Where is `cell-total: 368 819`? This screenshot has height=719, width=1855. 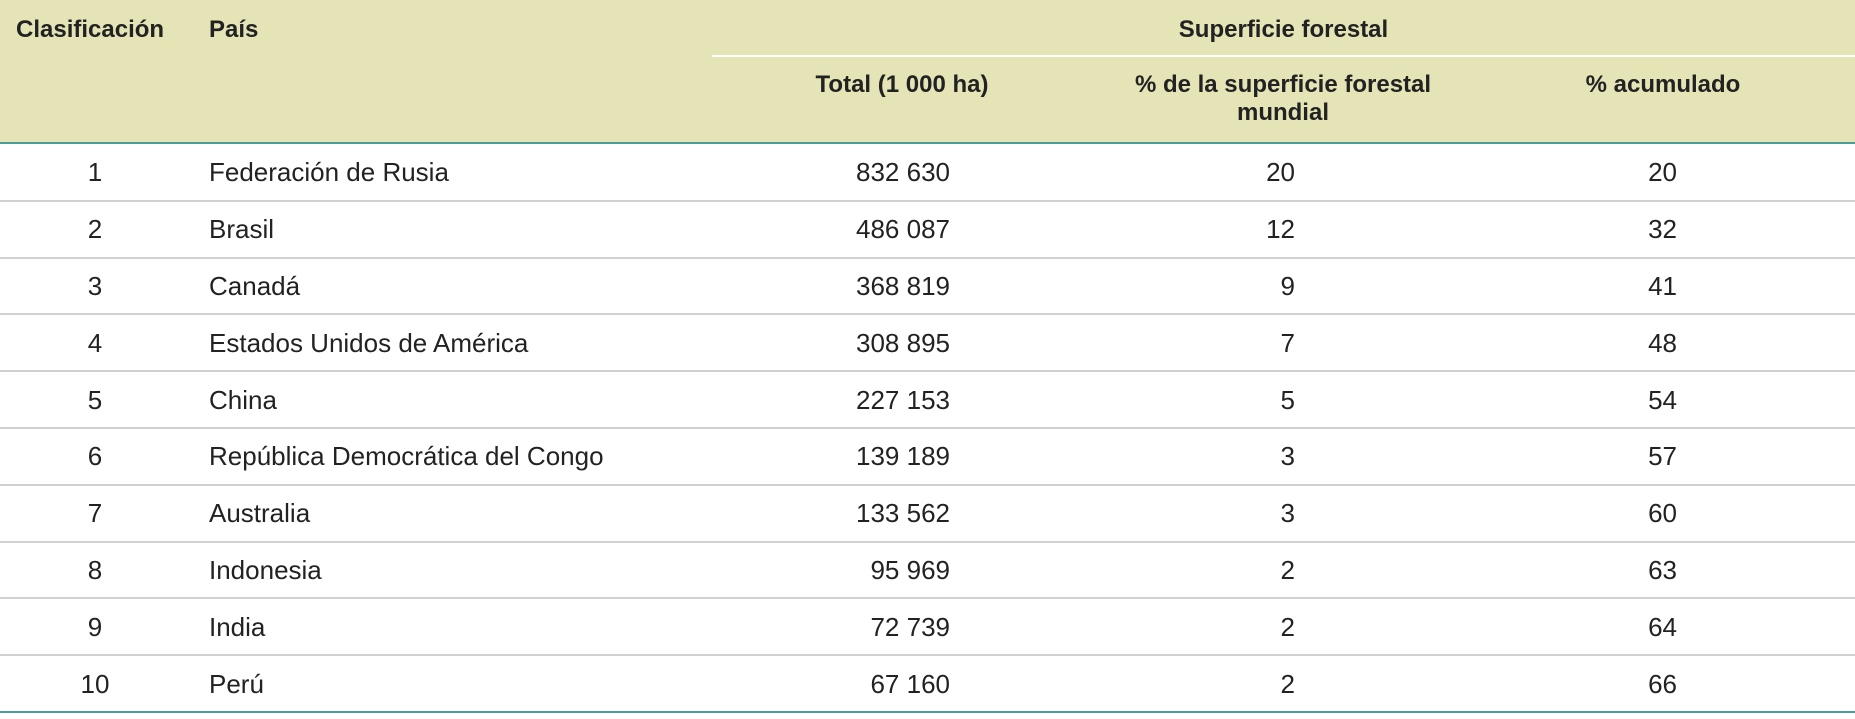 cell-total: 368 819 is located at coordinates (903, 286).